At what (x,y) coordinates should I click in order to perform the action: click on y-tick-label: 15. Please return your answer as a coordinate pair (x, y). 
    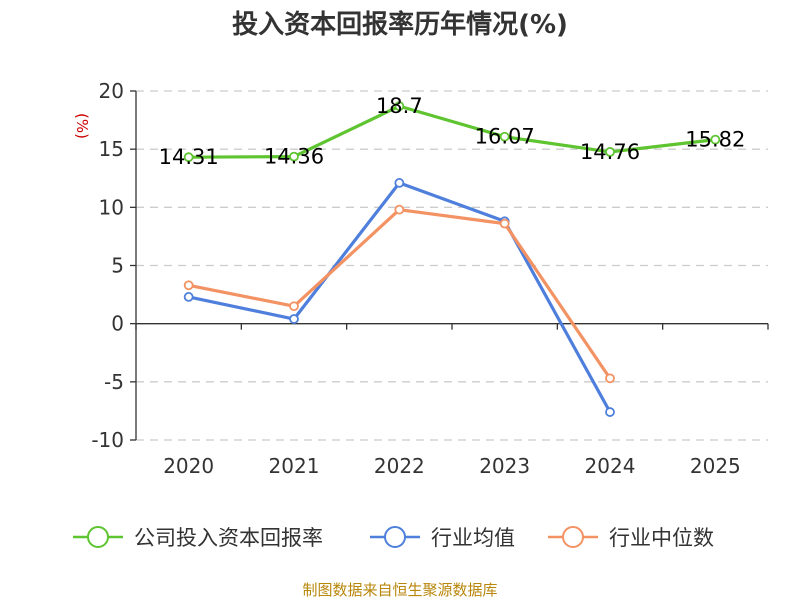
    Looking at the image, I should click on (111, 149).